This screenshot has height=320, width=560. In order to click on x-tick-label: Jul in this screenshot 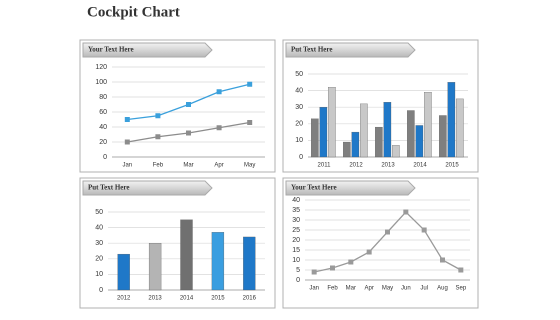, I will do `click(424, 289)`.